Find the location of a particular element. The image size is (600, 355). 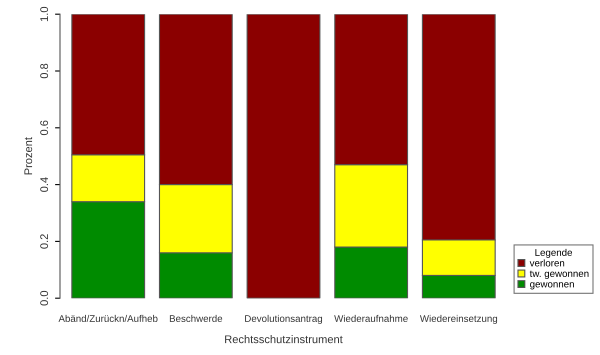

x-tick-label: Devolutionsantrag is located at coordinates (283, 319).